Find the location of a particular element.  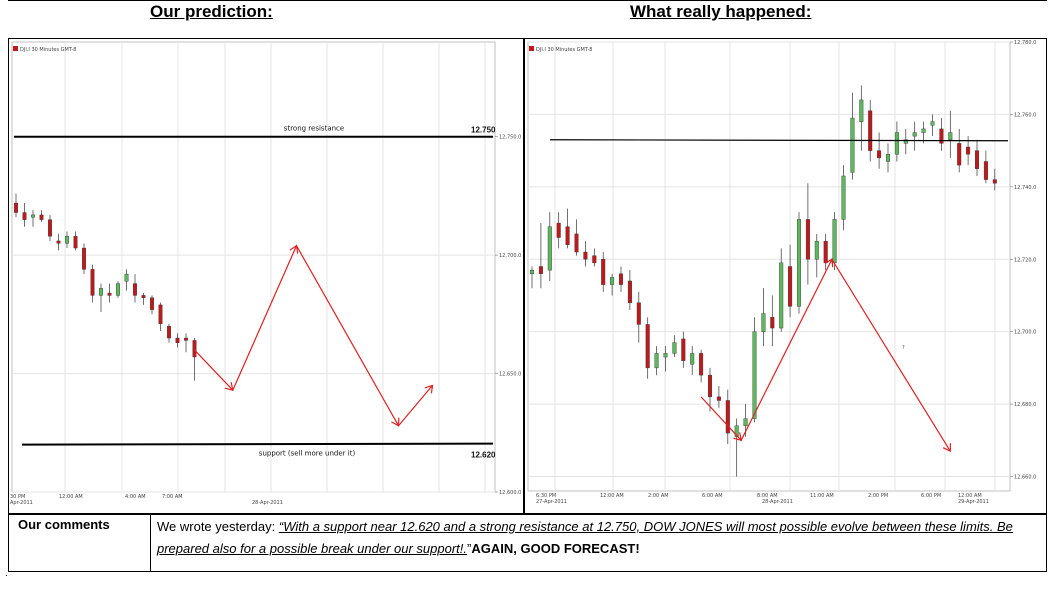

x-tick-label: 7:00 AM is located at coordinates (172, 497).